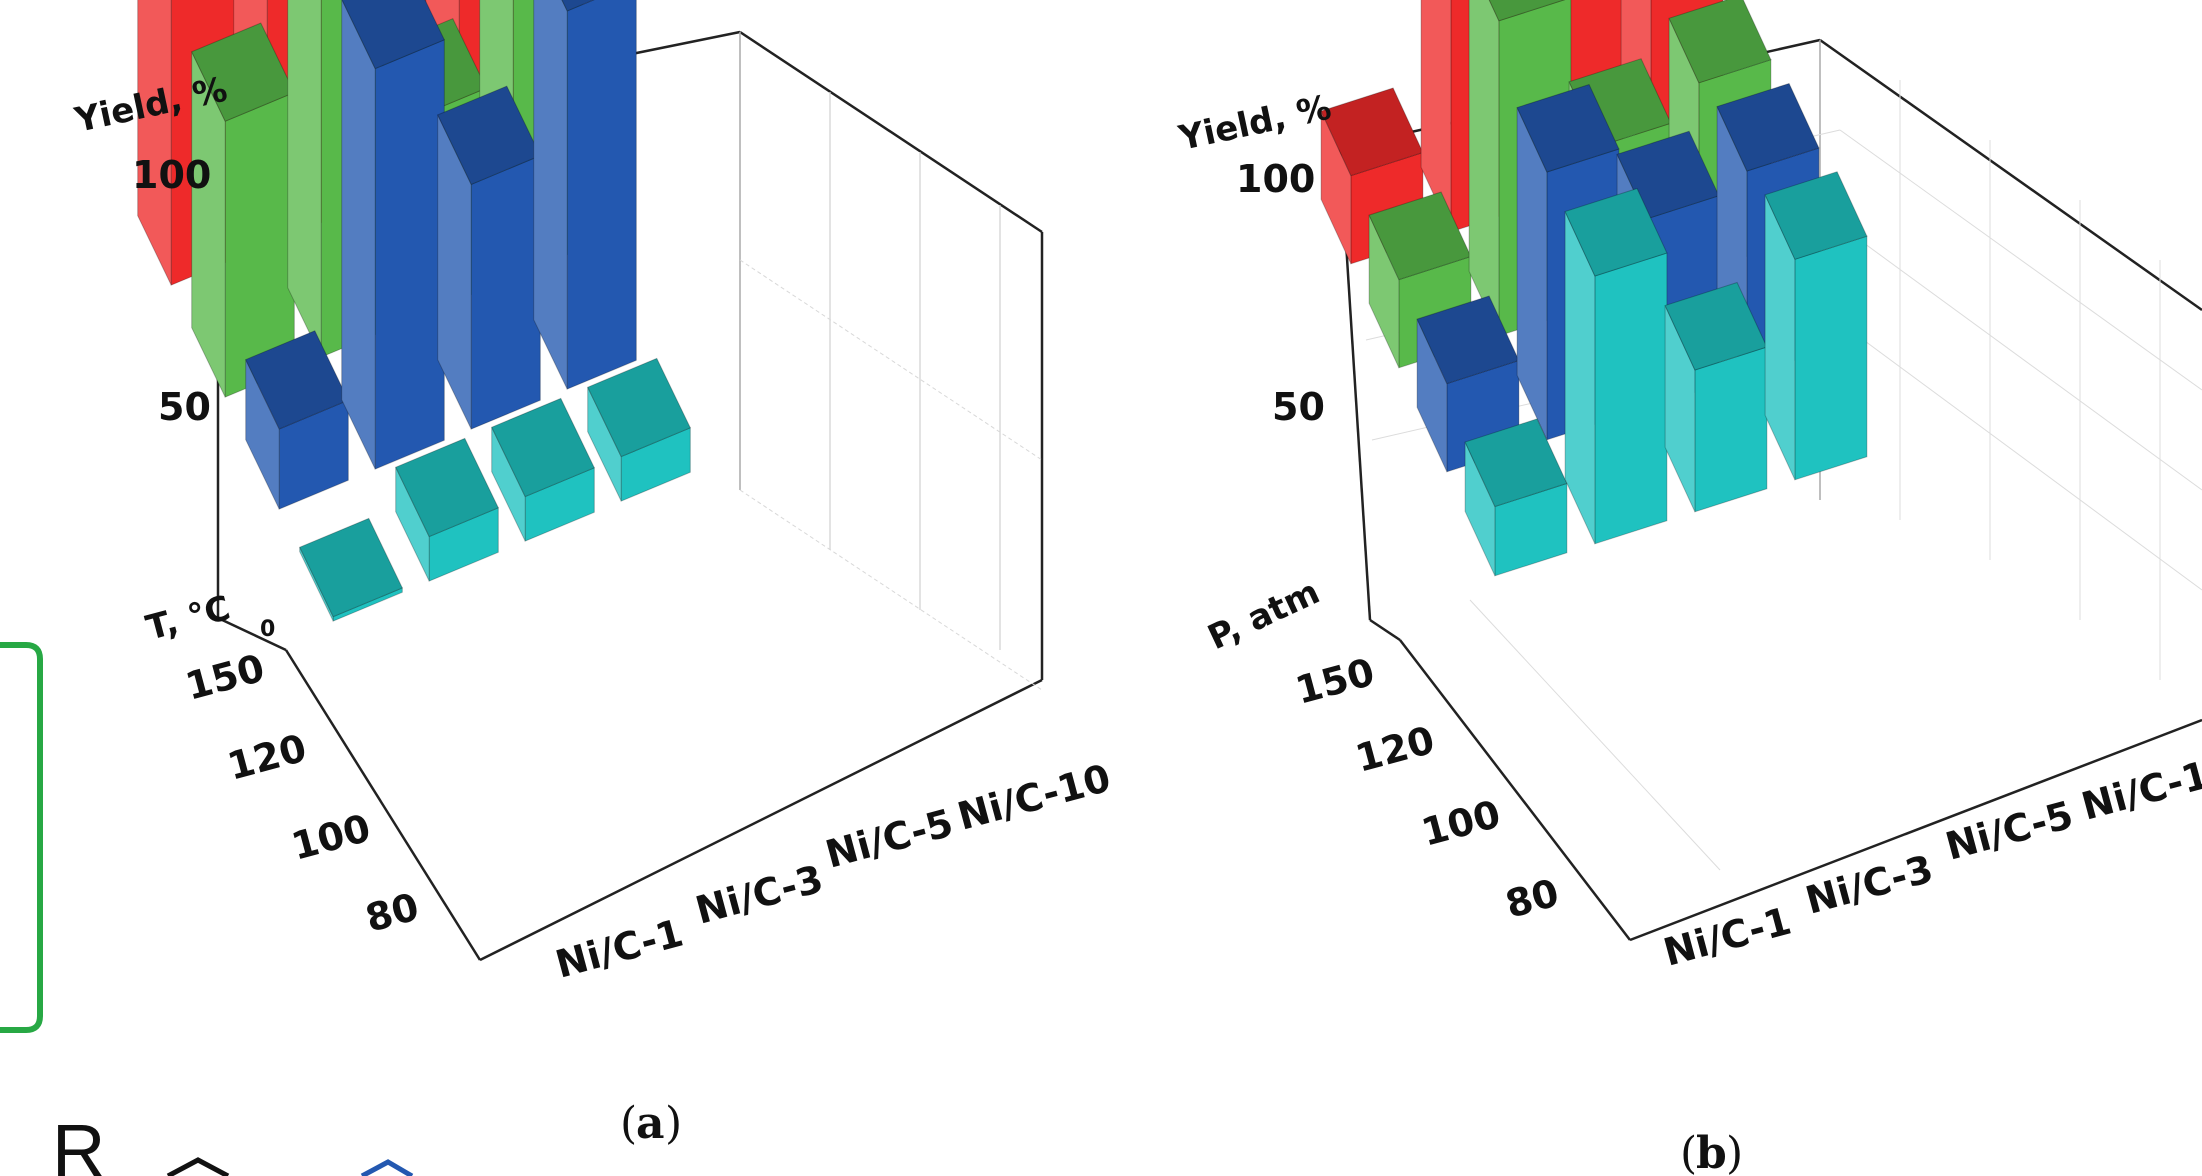 The height and width of the screenshot is (1176, 2202). What do you see at coordinates (628, 1123) in the screenshot?
I see `panel-a-caption-open: (` at bounding box center [628, 1123].